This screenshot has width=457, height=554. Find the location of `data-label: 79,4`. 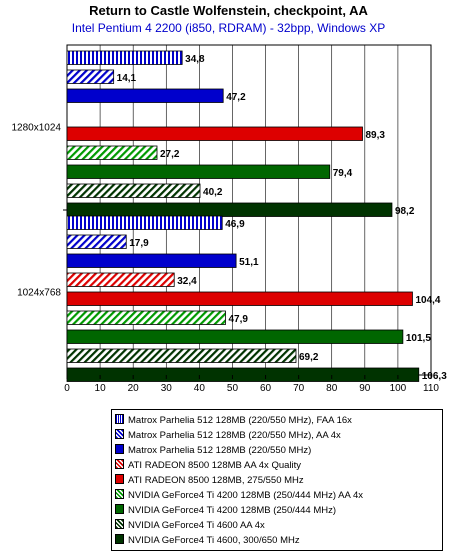

data-label: 79,4 is located at coordinates (343, 173).